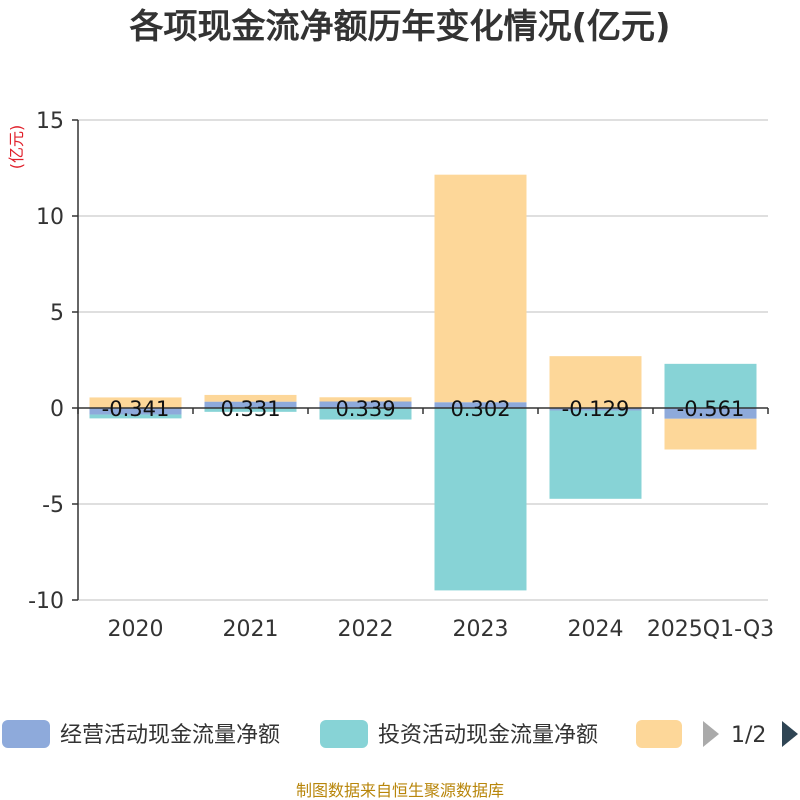 This screenshot has height=800, width=800. I want to click on y-tick-label: 15, so click(50, 121).